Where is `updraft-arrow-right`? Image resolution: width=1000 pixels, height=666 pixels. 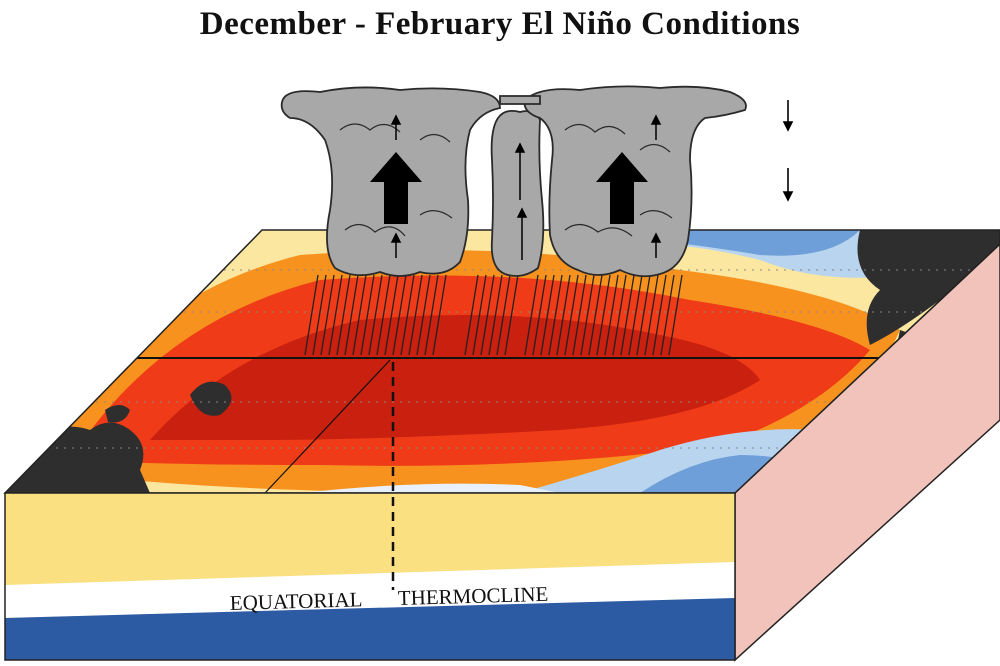 updraft-arrow-right is located at coordinates (622, 188).